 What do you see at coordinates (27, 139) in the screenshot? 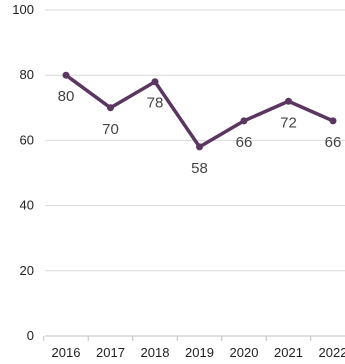
I see `y-tick-label: 60` at bounding box center [27, 139].